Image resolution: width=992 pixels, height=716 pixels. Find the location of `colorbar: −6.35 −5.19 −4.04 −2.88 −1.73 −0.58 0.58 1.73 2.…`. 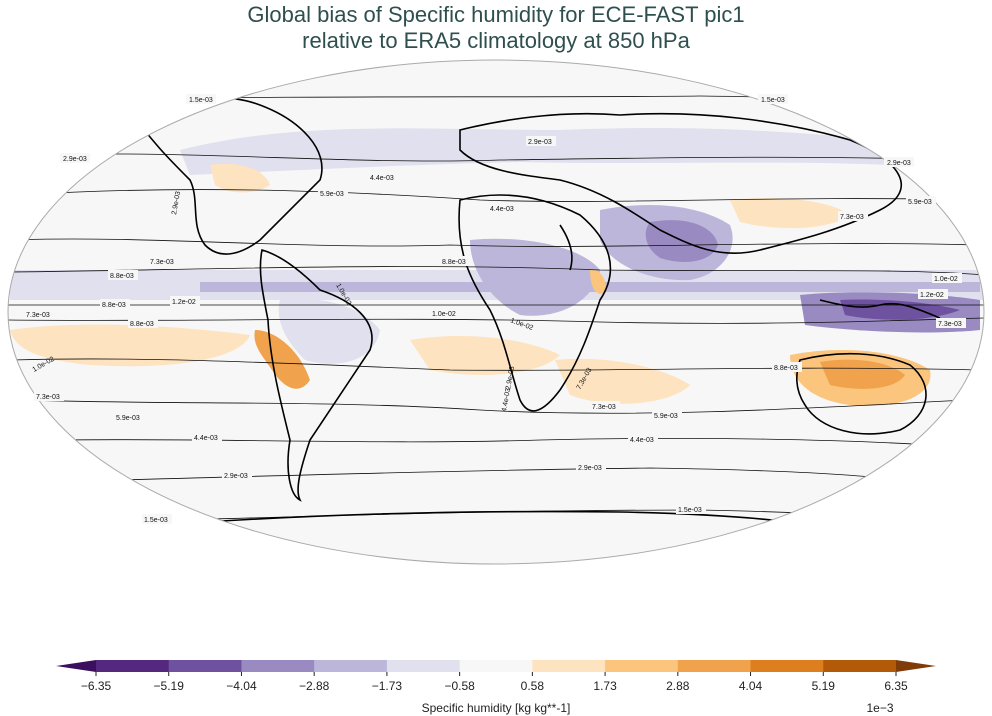

colorbar: −6.35 −5.19 −4.04 −2.88 −1.73 −0.58 0.58 1.73 2.… is located at coordinates (496, 687).